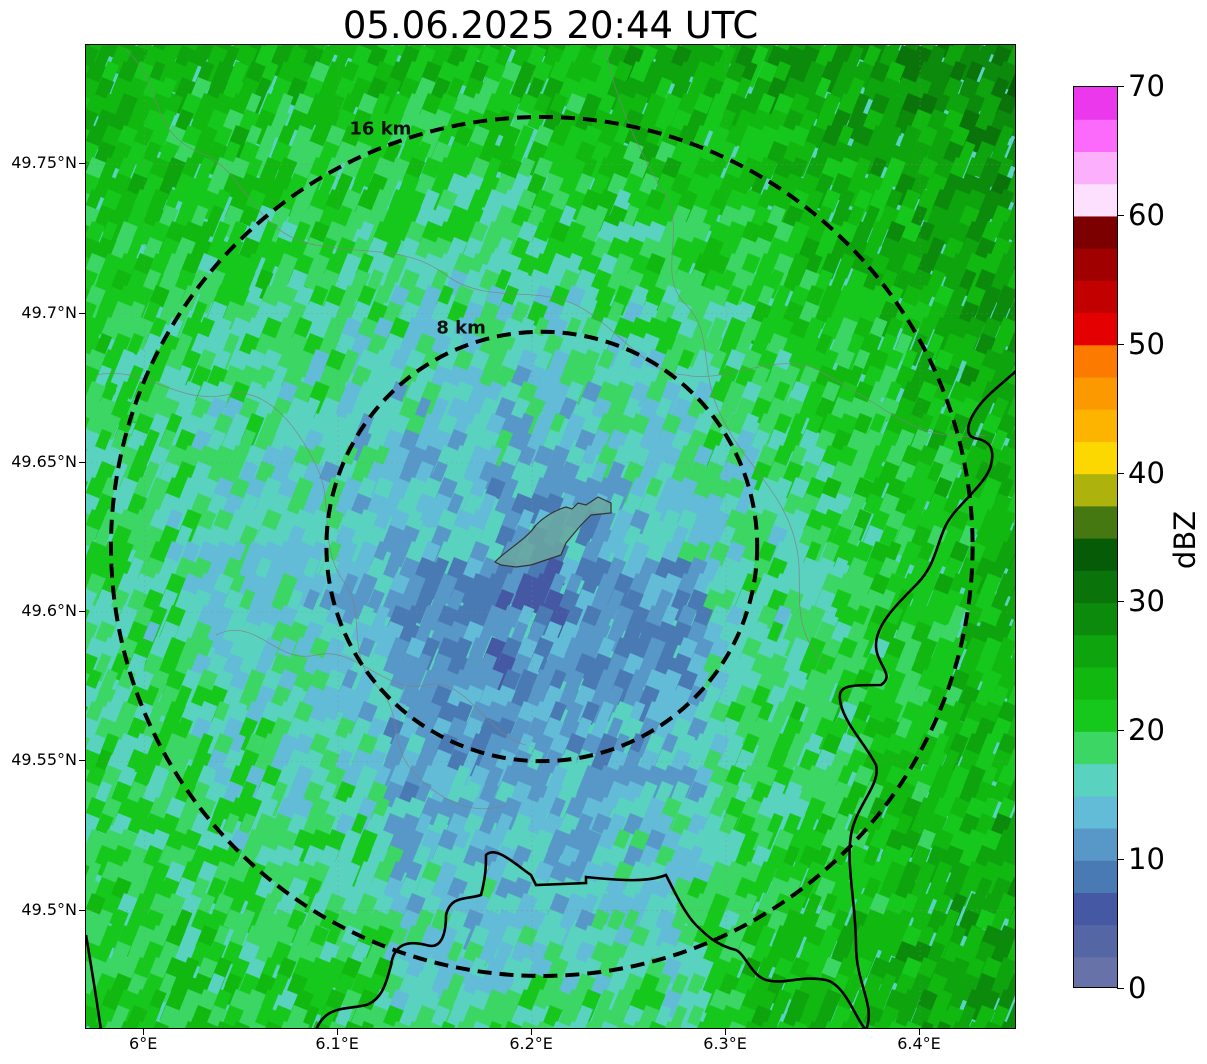 This screenshot has height=1064, width=1207. I want to click on colorbar-tick-label: 70, so click(1146, 86).